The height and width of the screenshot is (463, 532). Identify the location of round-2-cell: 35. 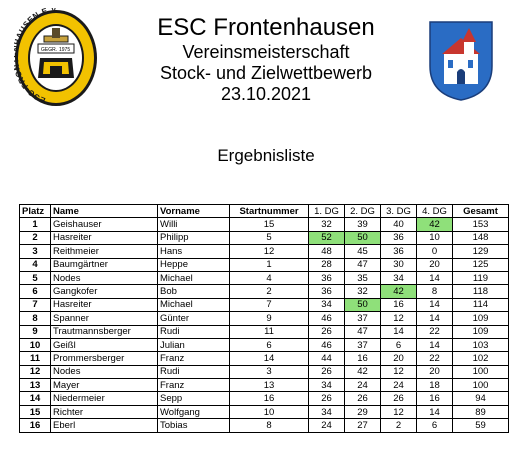
(362, 278).